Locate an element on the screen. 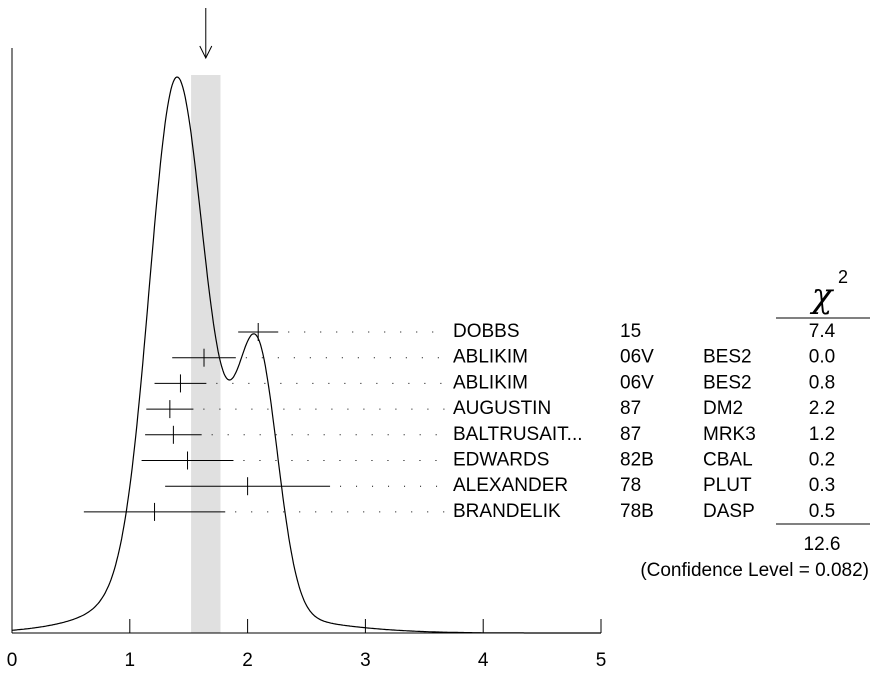  measurement-experiment: DM2 is located at coordinates (723, 408).